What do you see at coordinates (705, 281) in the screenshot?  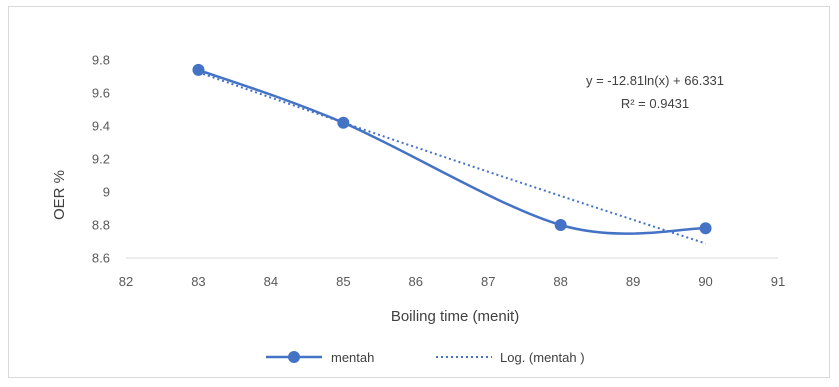 I see `x-tick-label: 90` at bounding box center [705, 281].